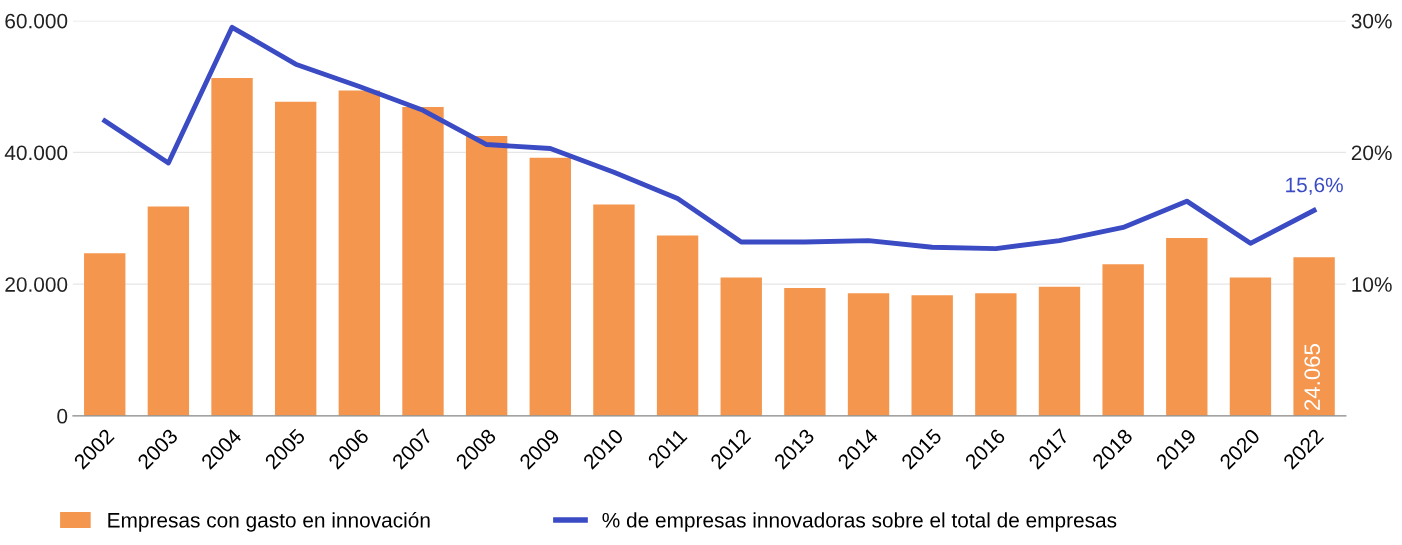 The image size is (1402, 545). Describe the element at coordinates (1371, 21) in the screenshot. I see `y2-tick-label: 30%` at that location.